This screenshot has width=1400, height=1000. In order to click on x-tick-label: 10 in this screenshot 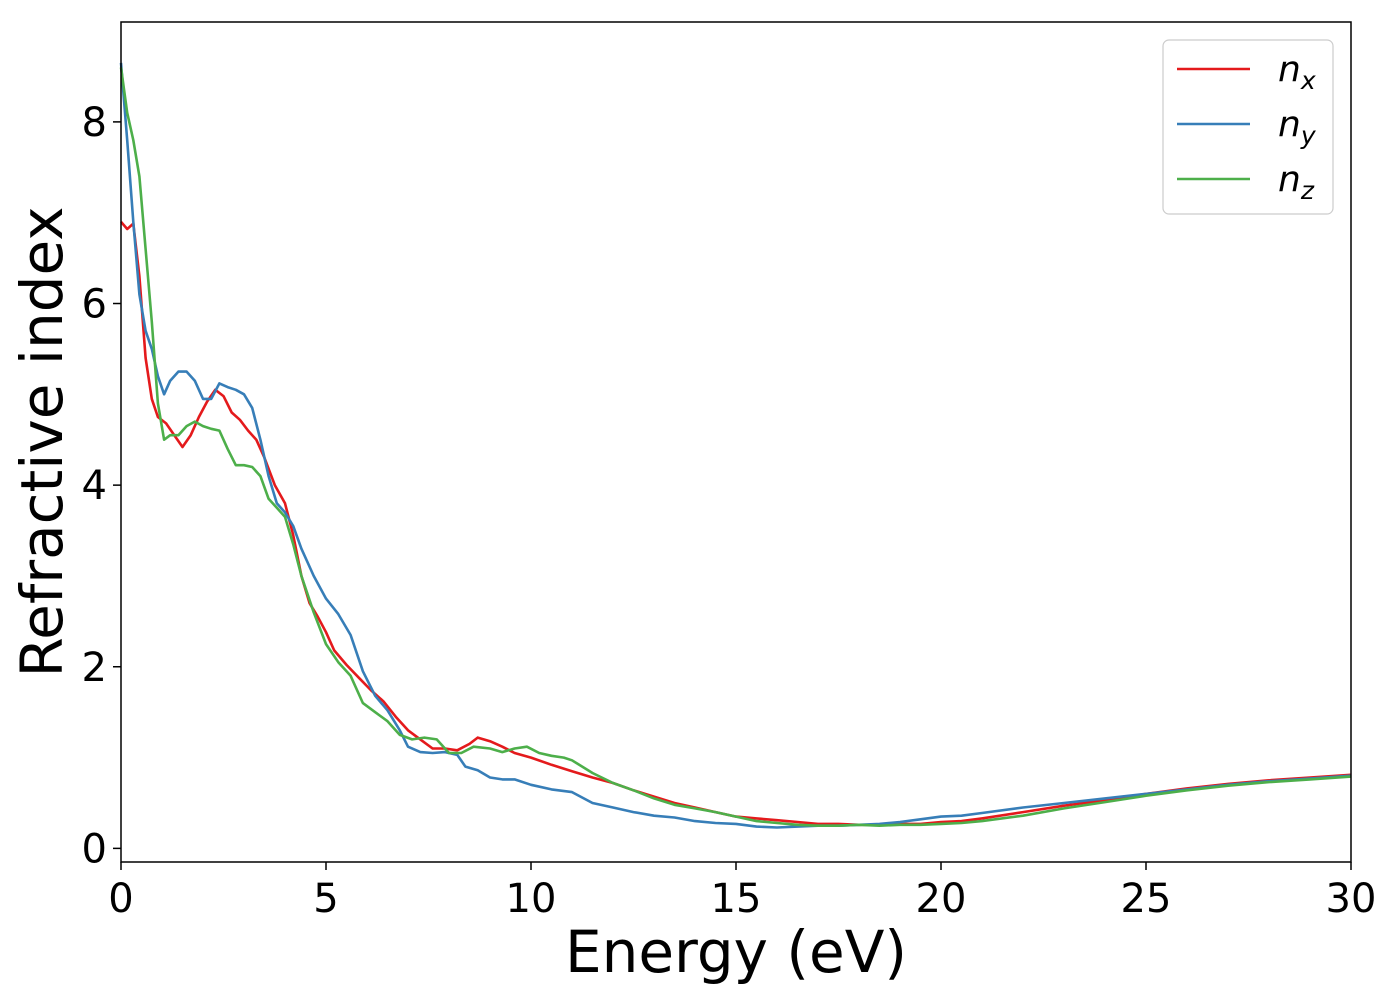, I will do `click(531, 899)`.